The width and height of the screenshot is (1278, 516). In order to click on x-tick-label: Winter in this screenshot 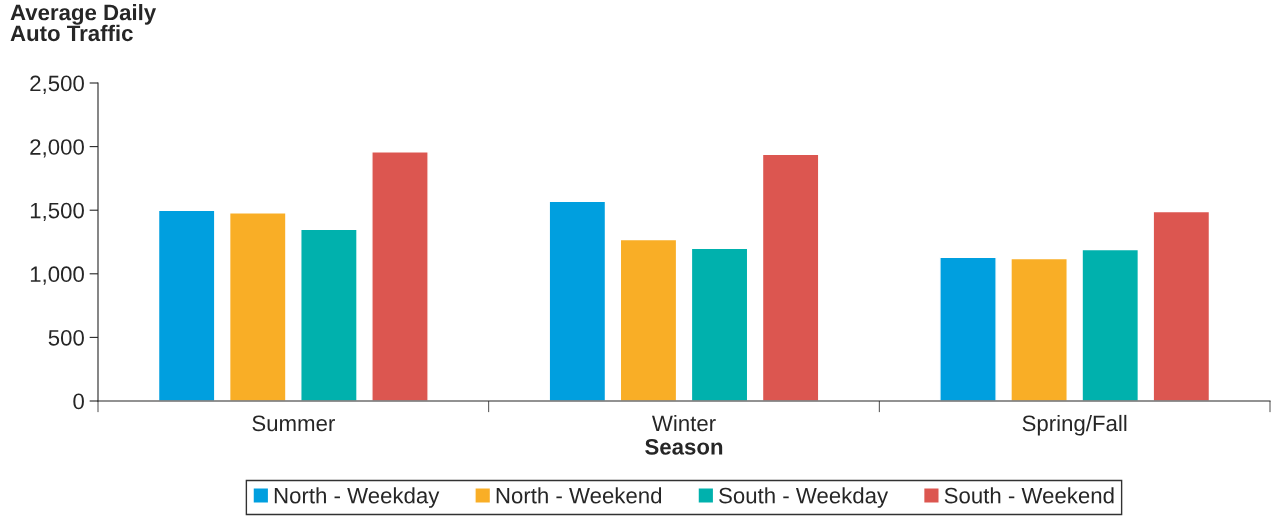, I will do `click(684, 423)`.